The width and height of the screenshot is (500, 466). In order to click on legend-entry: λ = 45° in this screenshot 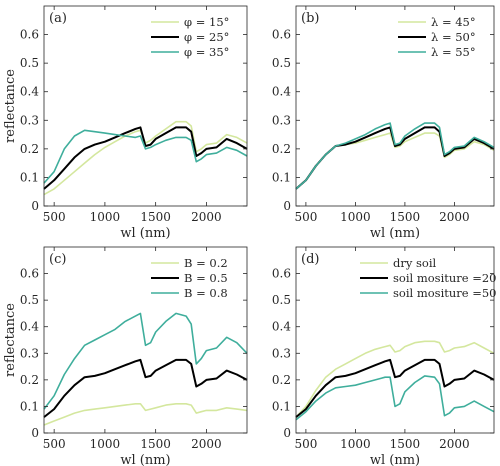, I will do `click(453, 22)`.